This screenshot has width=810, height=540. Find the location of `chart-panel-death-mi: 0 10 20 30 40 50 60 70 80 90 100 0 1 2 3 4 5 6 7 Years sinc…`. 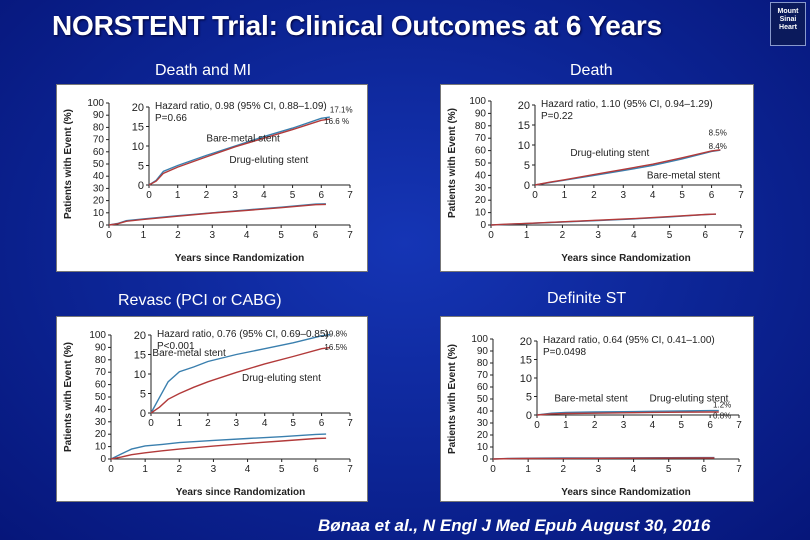

chart-panel-death-mi: 0 10 20 30 40 50 60 70 80 90 100 0 1 2 3 4 5 6 7 Years sinc… is located at coordinates (212, 178).